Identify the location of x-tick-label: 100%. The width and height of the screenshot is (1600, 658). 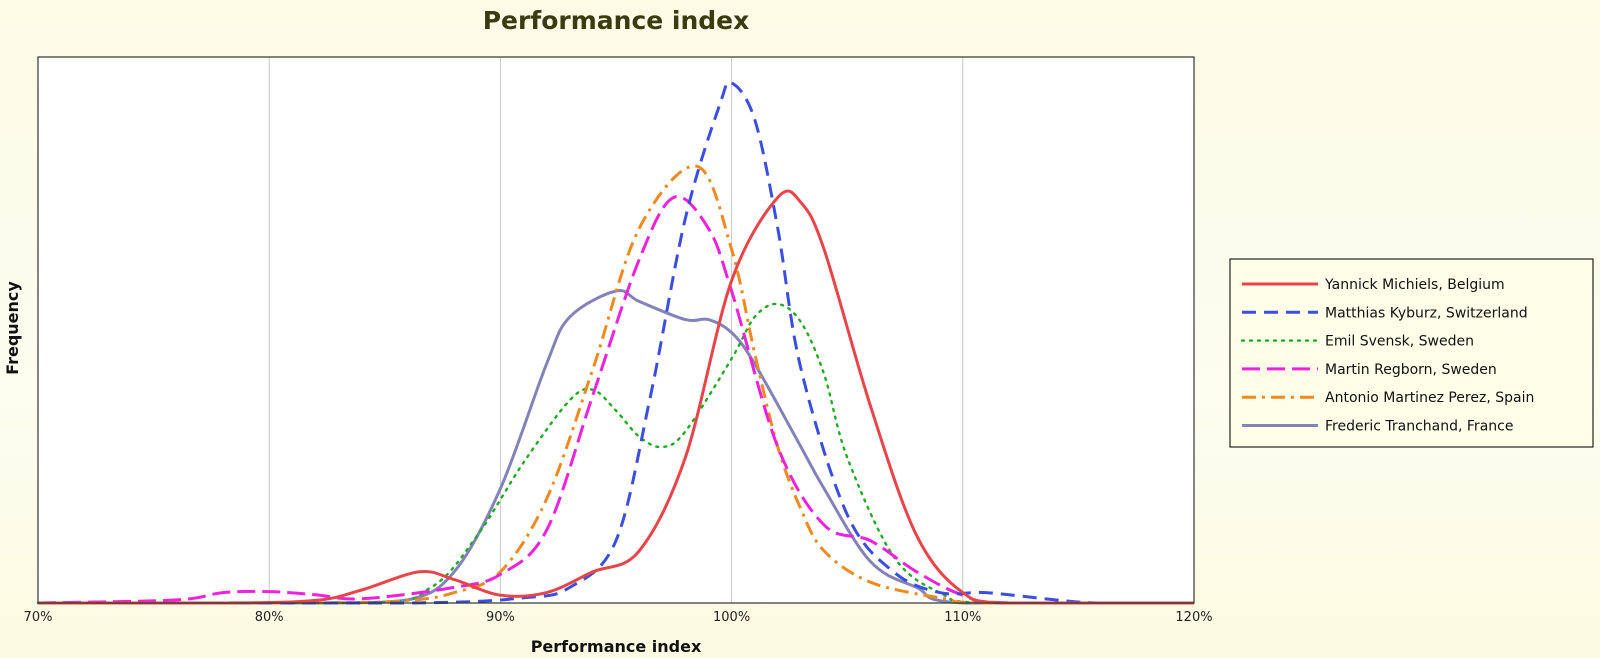
(731, 617).